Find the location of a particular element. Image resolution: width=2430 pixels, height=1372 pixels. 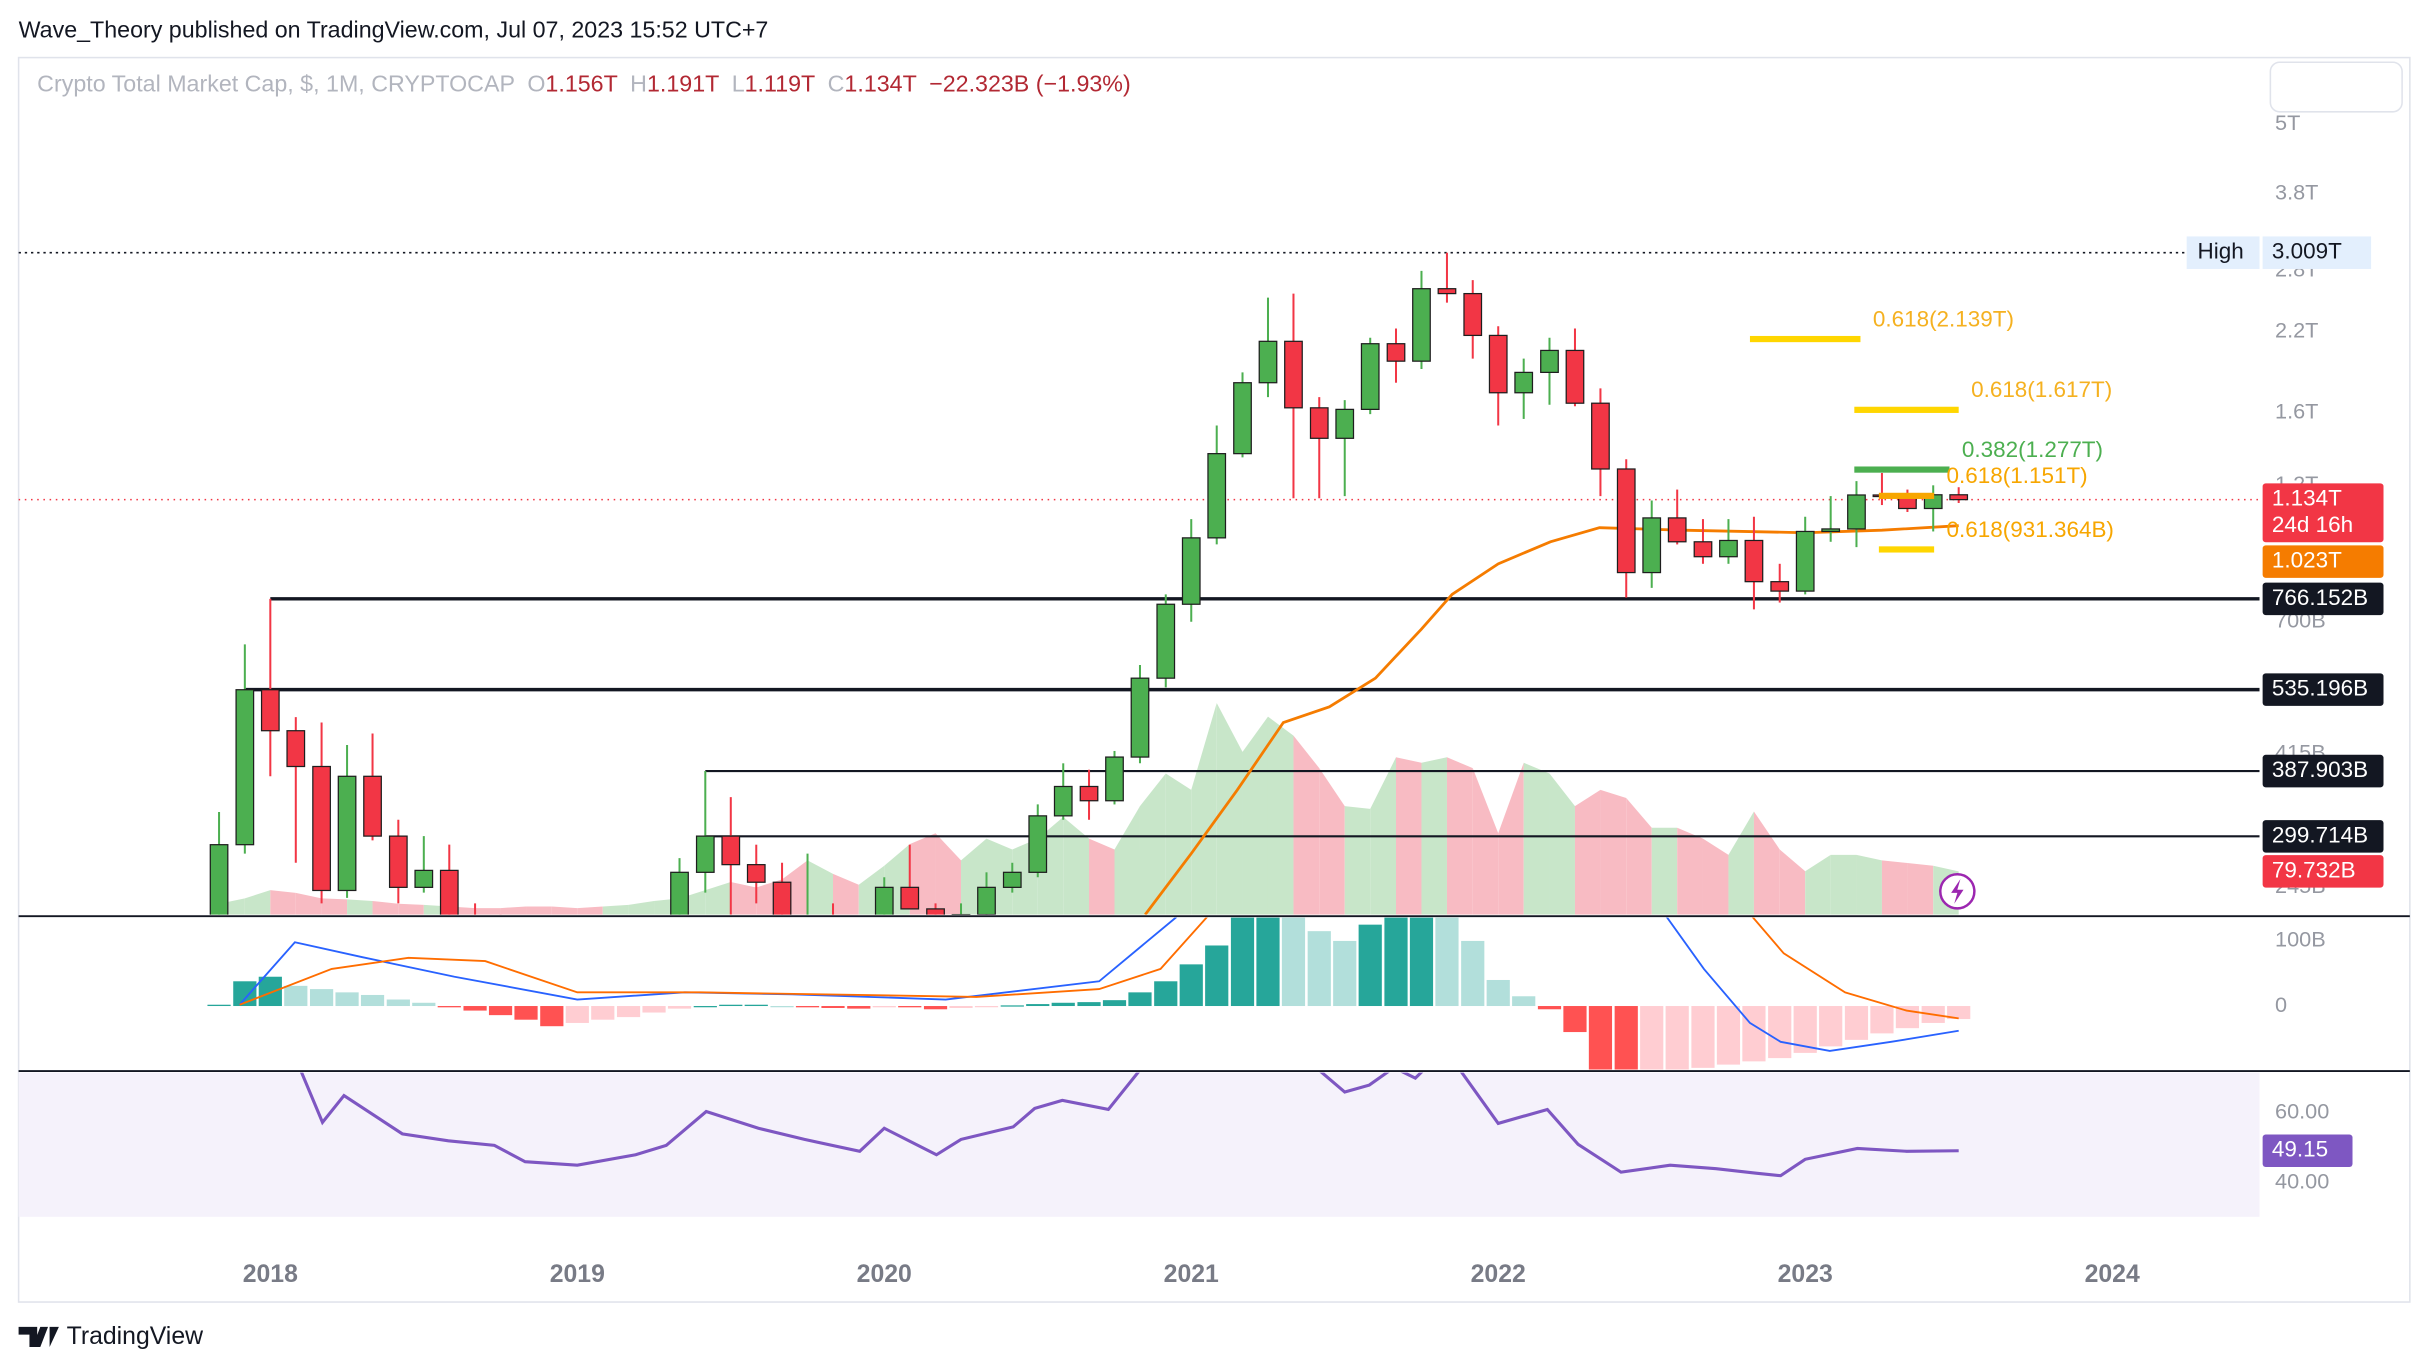

rsi-background is located at coordinates (1139, 1144).